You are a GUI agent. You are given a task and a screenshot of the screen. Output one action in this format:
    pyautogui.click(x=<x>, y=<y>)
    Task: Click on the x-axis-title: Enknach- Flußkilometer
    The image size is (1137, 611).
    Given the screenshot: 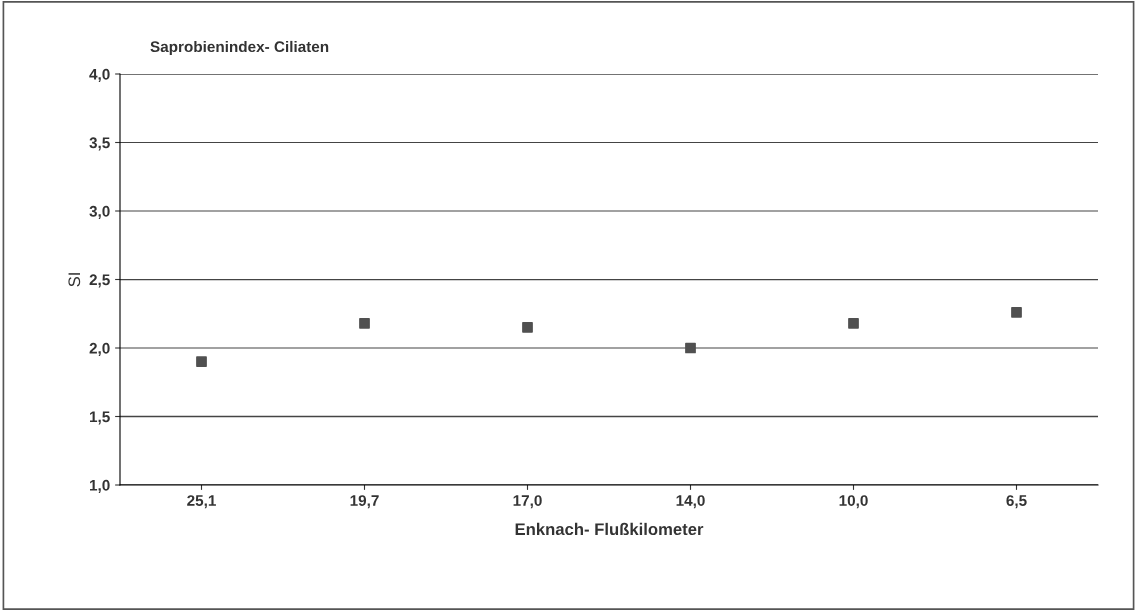 What is the action you would take?
    pyautogui.click(x=609, y=529)
    